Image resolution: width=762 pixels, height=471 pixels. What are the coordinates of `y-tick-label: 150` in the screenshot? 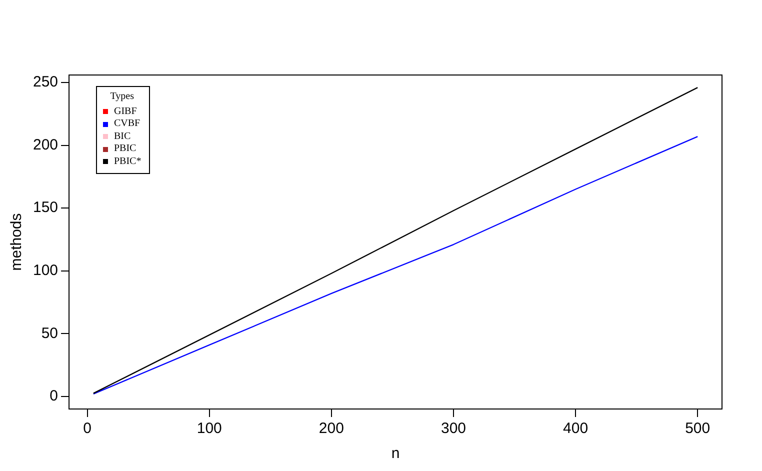 It's located at (45, 207).